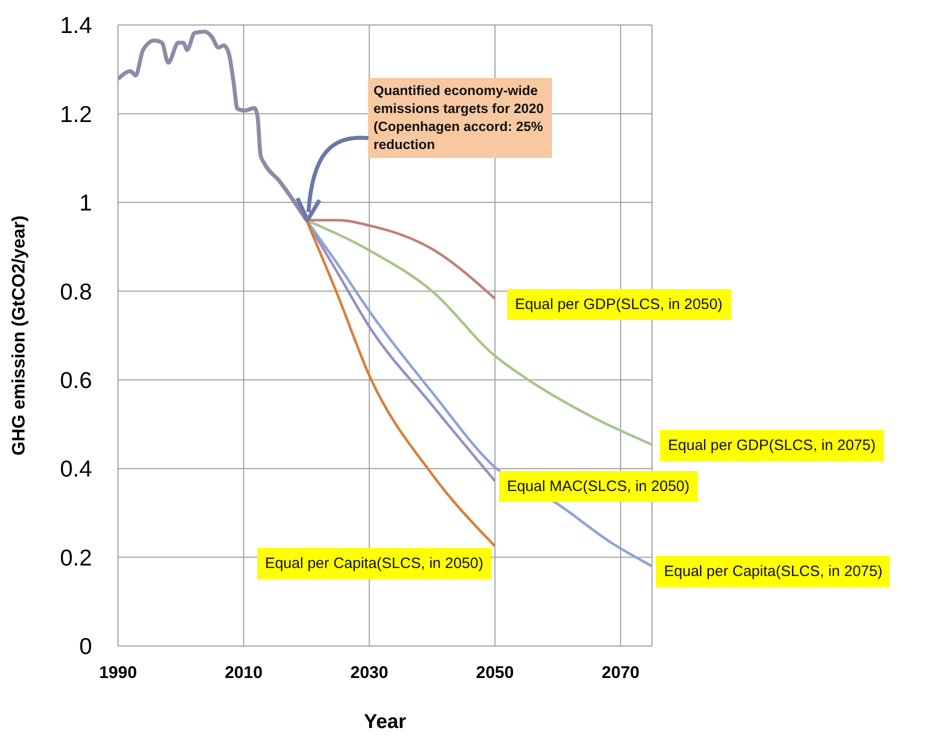 This screenshot has width=942, height=746. What do you see at coordinates (773, 572) in the screenshot?
I see `series-label: Equal per Capita(SLCS, in 2075)` at bounding box center [773, 572].